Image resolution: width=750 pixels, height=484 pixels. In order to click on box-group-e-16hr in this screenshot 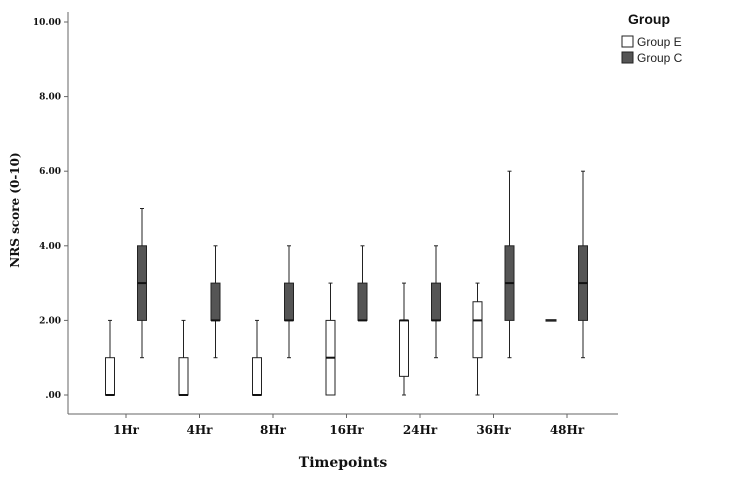, I will do `click(330, 339)`.